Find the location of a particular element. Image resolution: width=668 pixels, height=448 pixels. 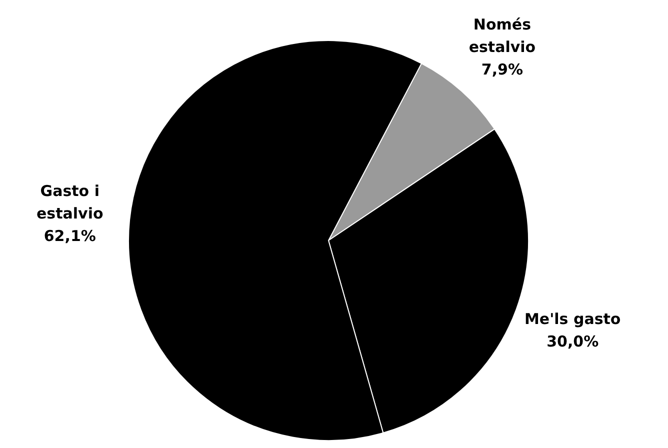

slice-label: Només estalvio is located at coordinates (502, 36).